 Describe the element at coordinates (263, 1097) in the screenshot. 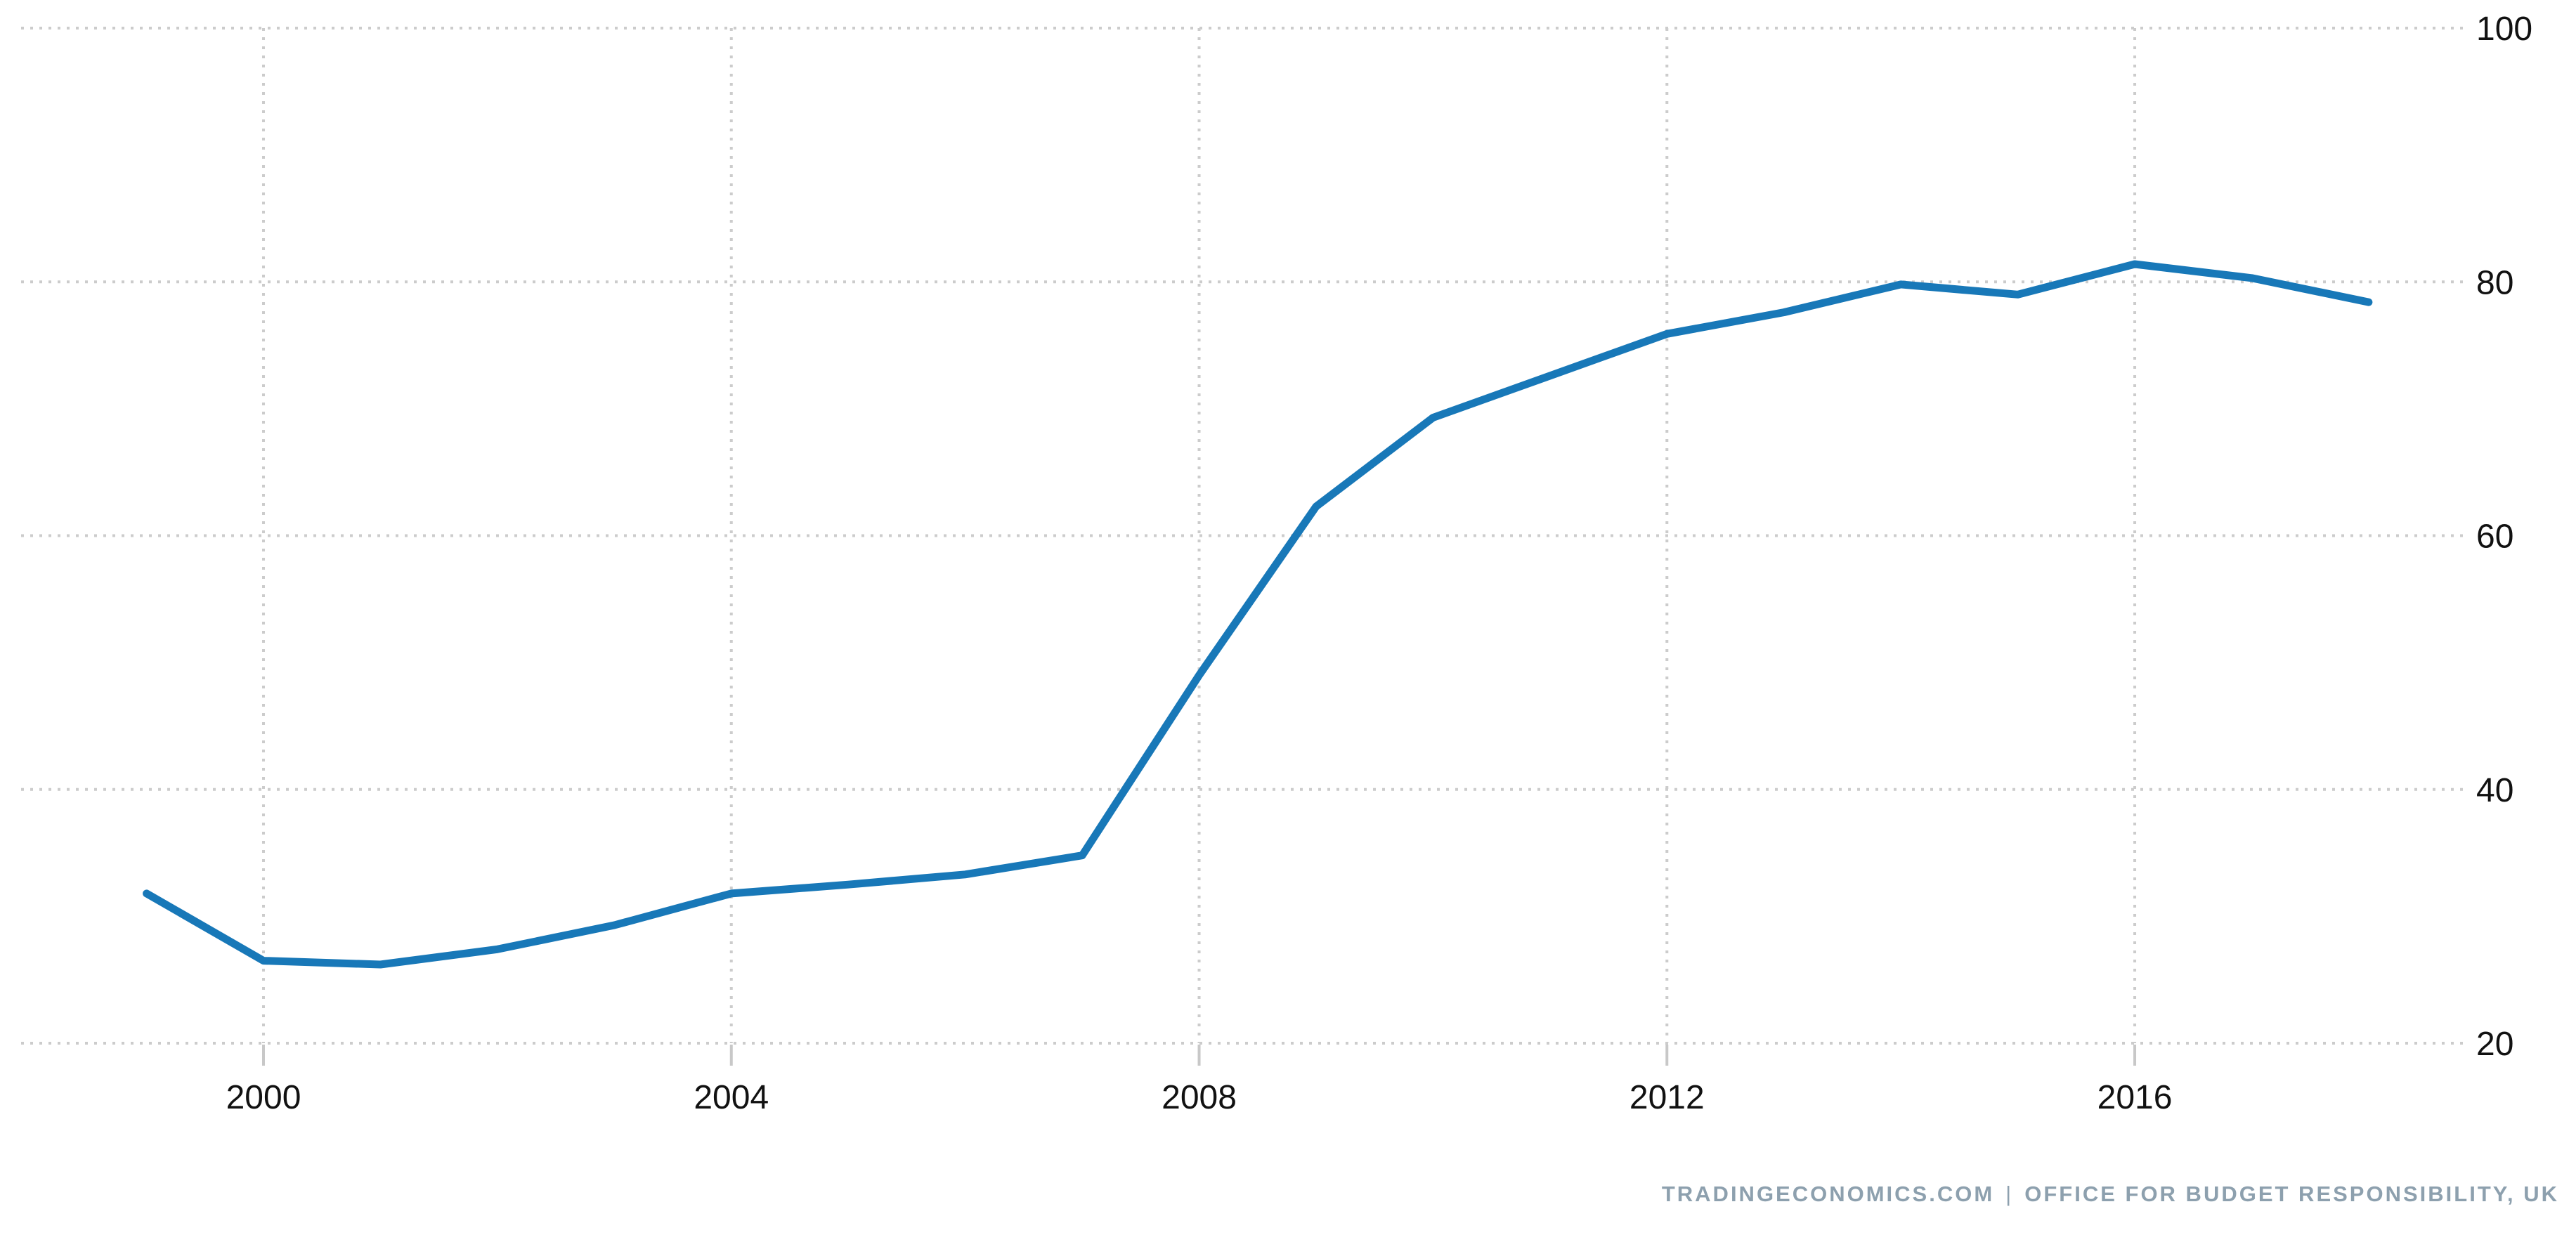

I see `x-tick-label-2000: 2000` at that location.